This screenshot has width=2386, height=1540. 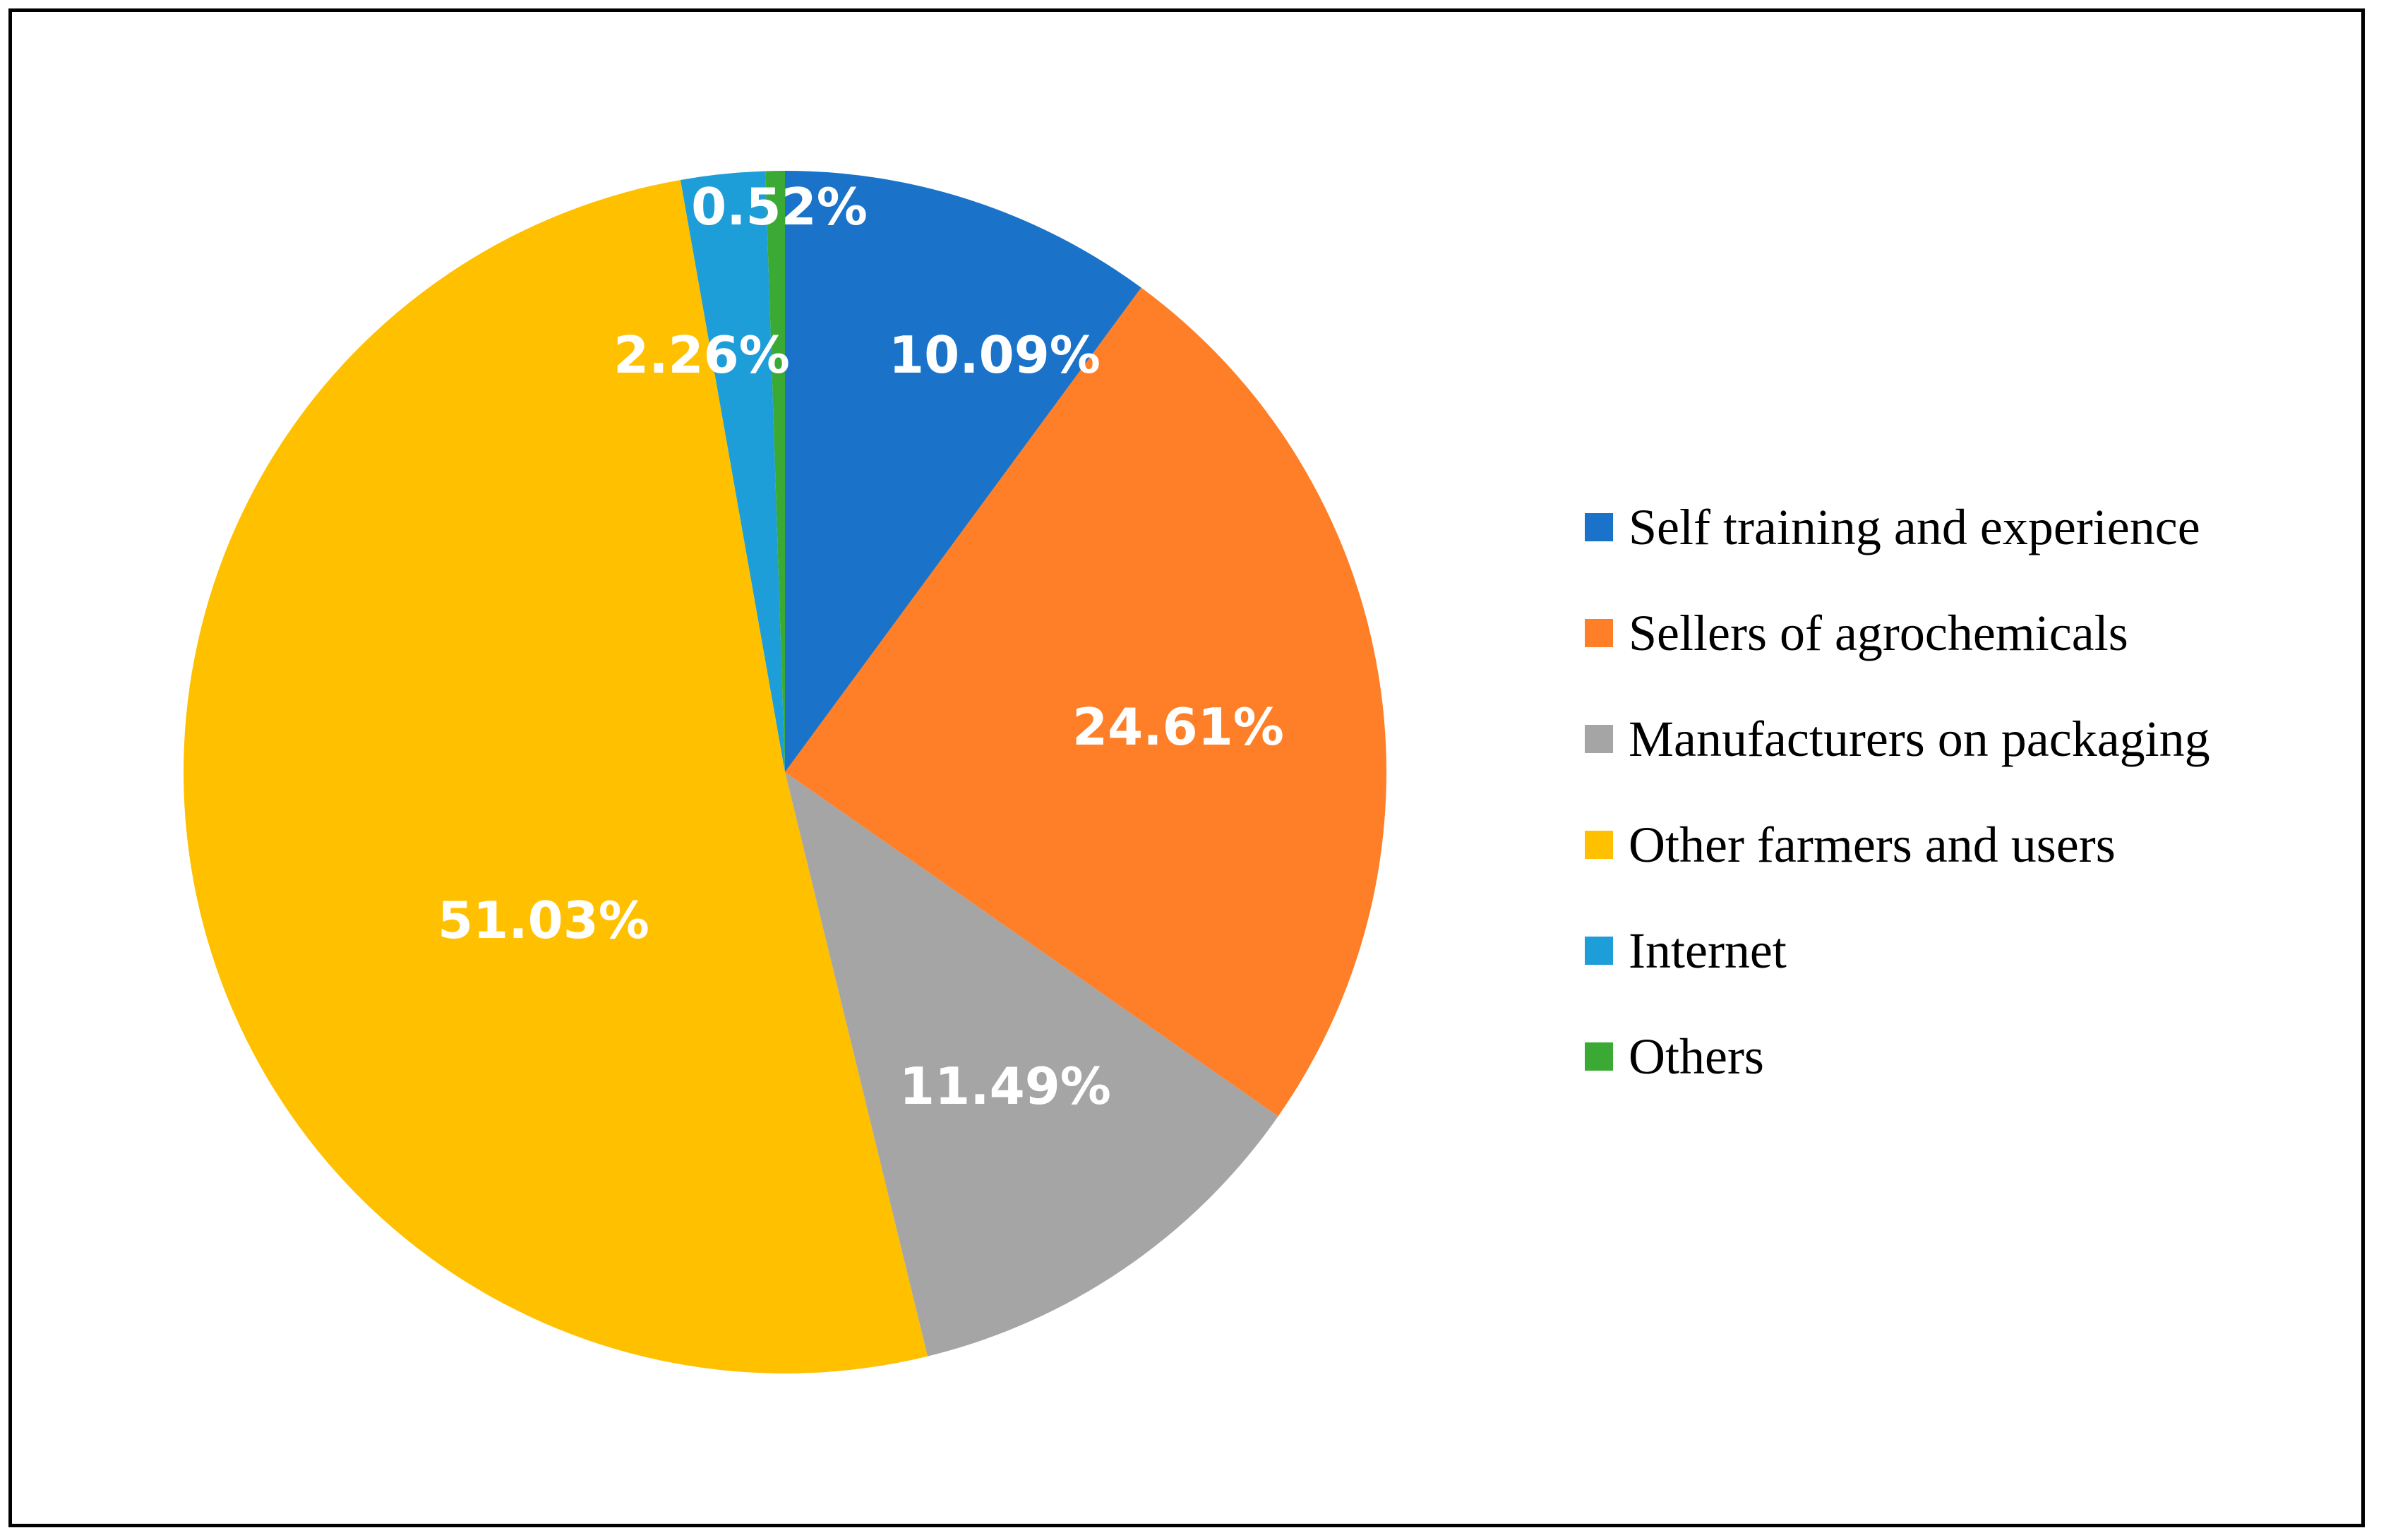 I want to click on legend-item: Sellers of agrochemicals, so click(x=1897, y=633).